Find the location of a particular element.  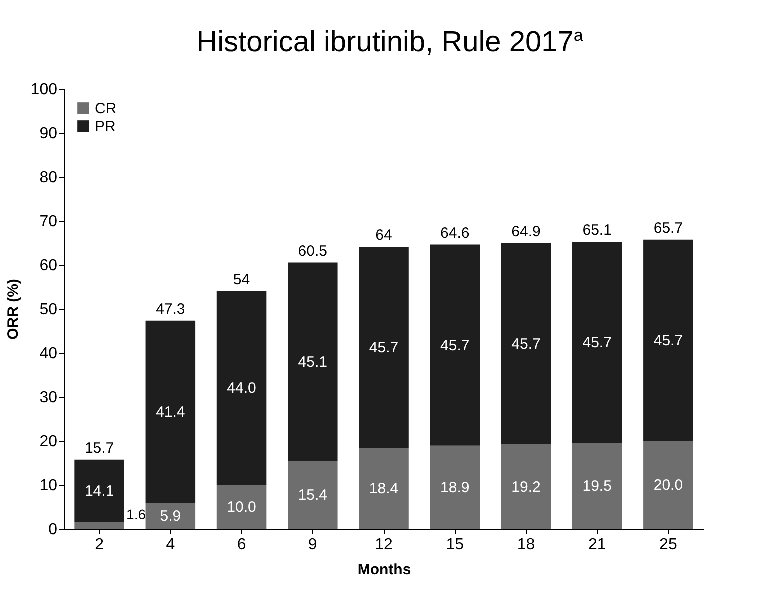

legend-label: CR is located at coordinates (106, 109).